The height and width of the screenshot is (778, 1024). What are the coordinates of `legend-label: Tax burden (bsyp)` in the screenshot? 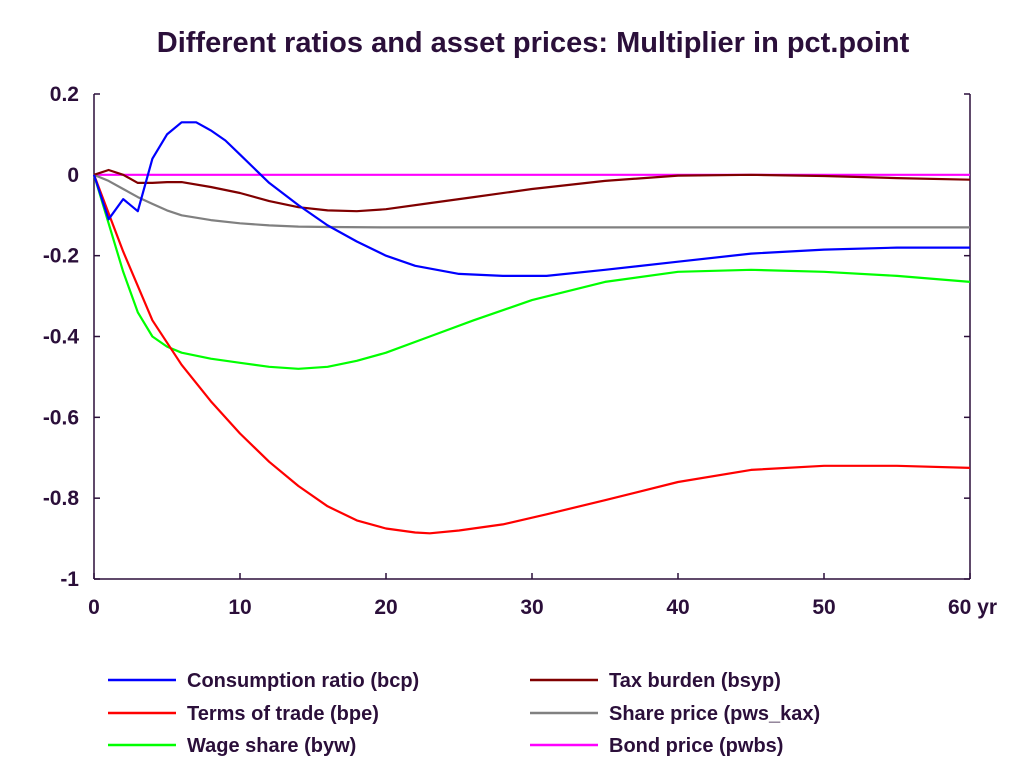 It's located at (695, 681).